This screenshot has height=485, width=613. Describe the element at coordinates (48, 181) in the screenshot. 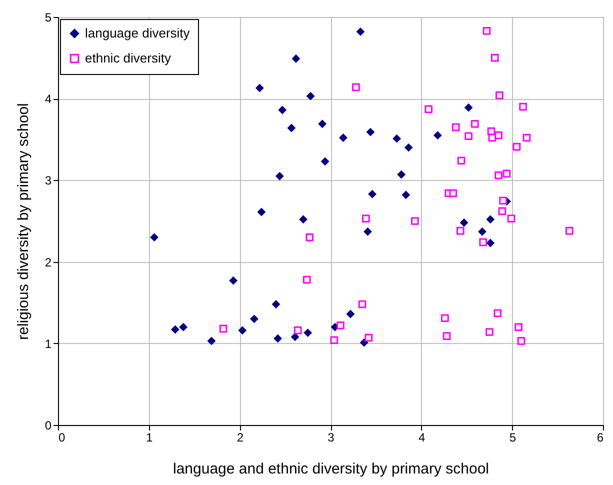

I see `y-tick-label: 3` at that location.